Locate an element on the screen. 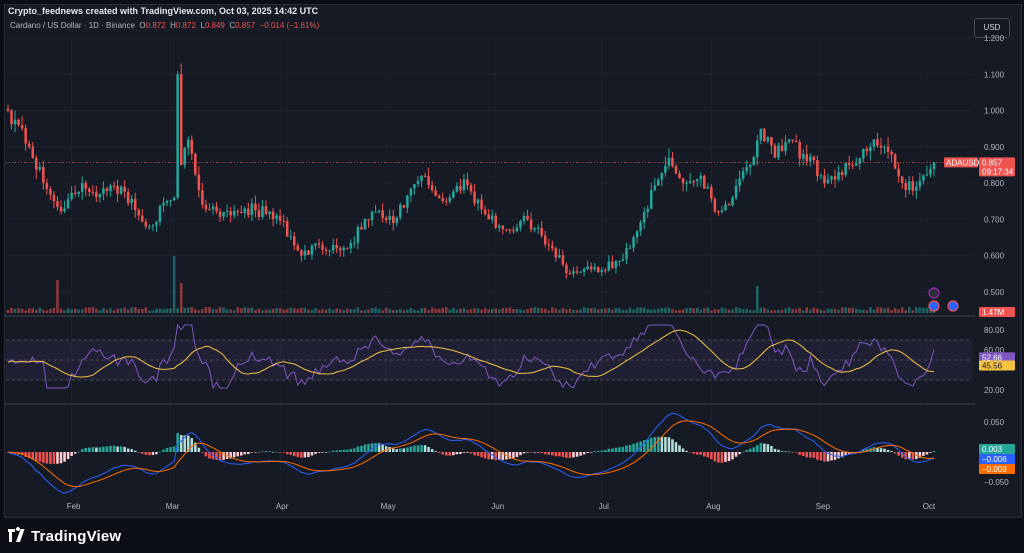 Image resolution: width=1024 pixels, height=553 pixels. brand-name: TradingView is located at coordinates (76, 536).